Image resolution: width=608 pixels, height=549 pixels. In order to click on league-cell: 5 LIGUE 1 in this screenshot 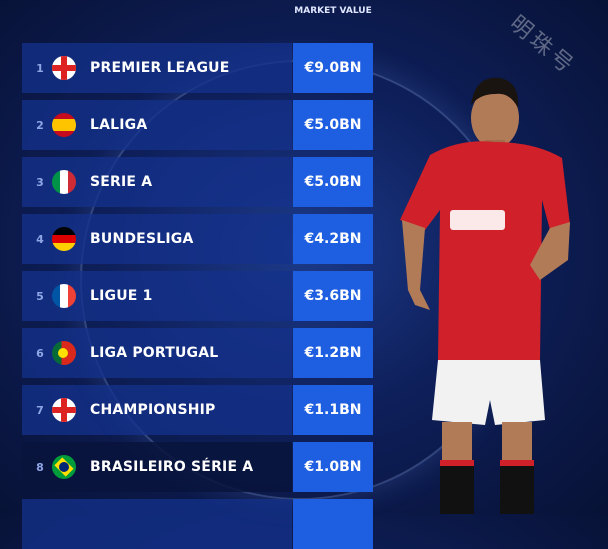, I will do `click(157, 296)`.